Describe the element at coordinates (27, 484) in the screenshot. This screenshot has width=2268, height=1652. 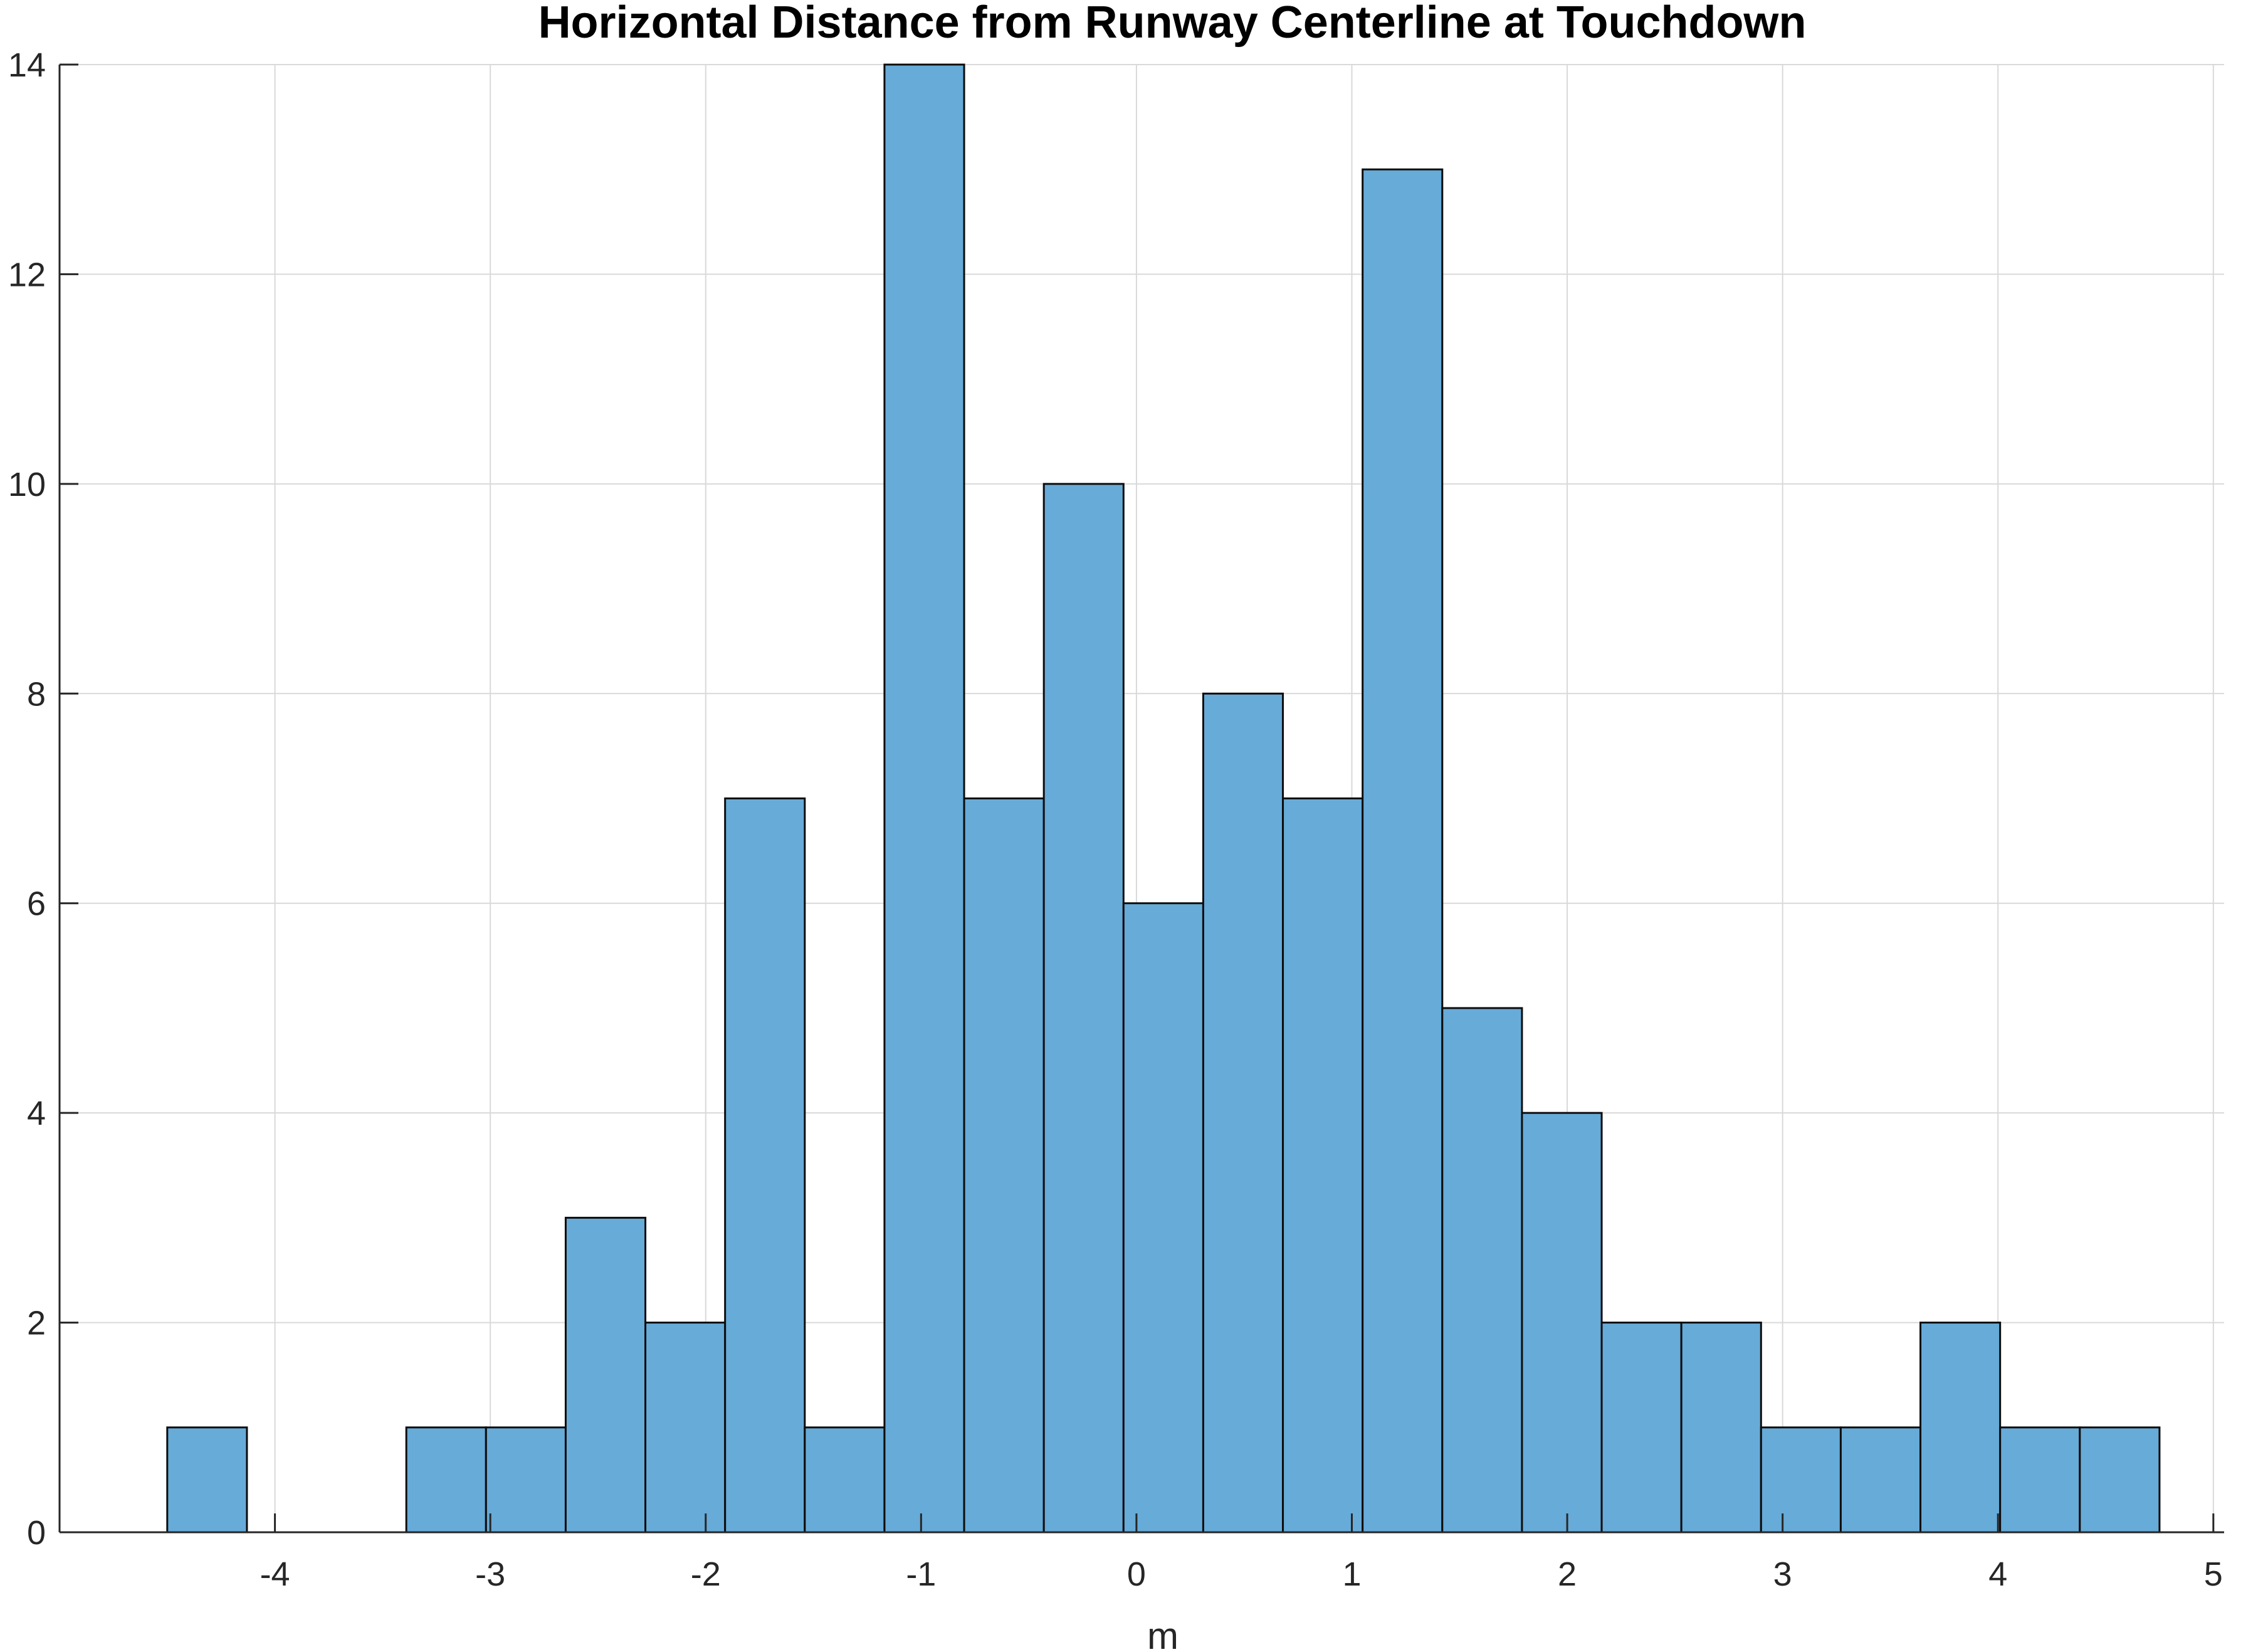
I see `y-tick-label: 10` at that location.